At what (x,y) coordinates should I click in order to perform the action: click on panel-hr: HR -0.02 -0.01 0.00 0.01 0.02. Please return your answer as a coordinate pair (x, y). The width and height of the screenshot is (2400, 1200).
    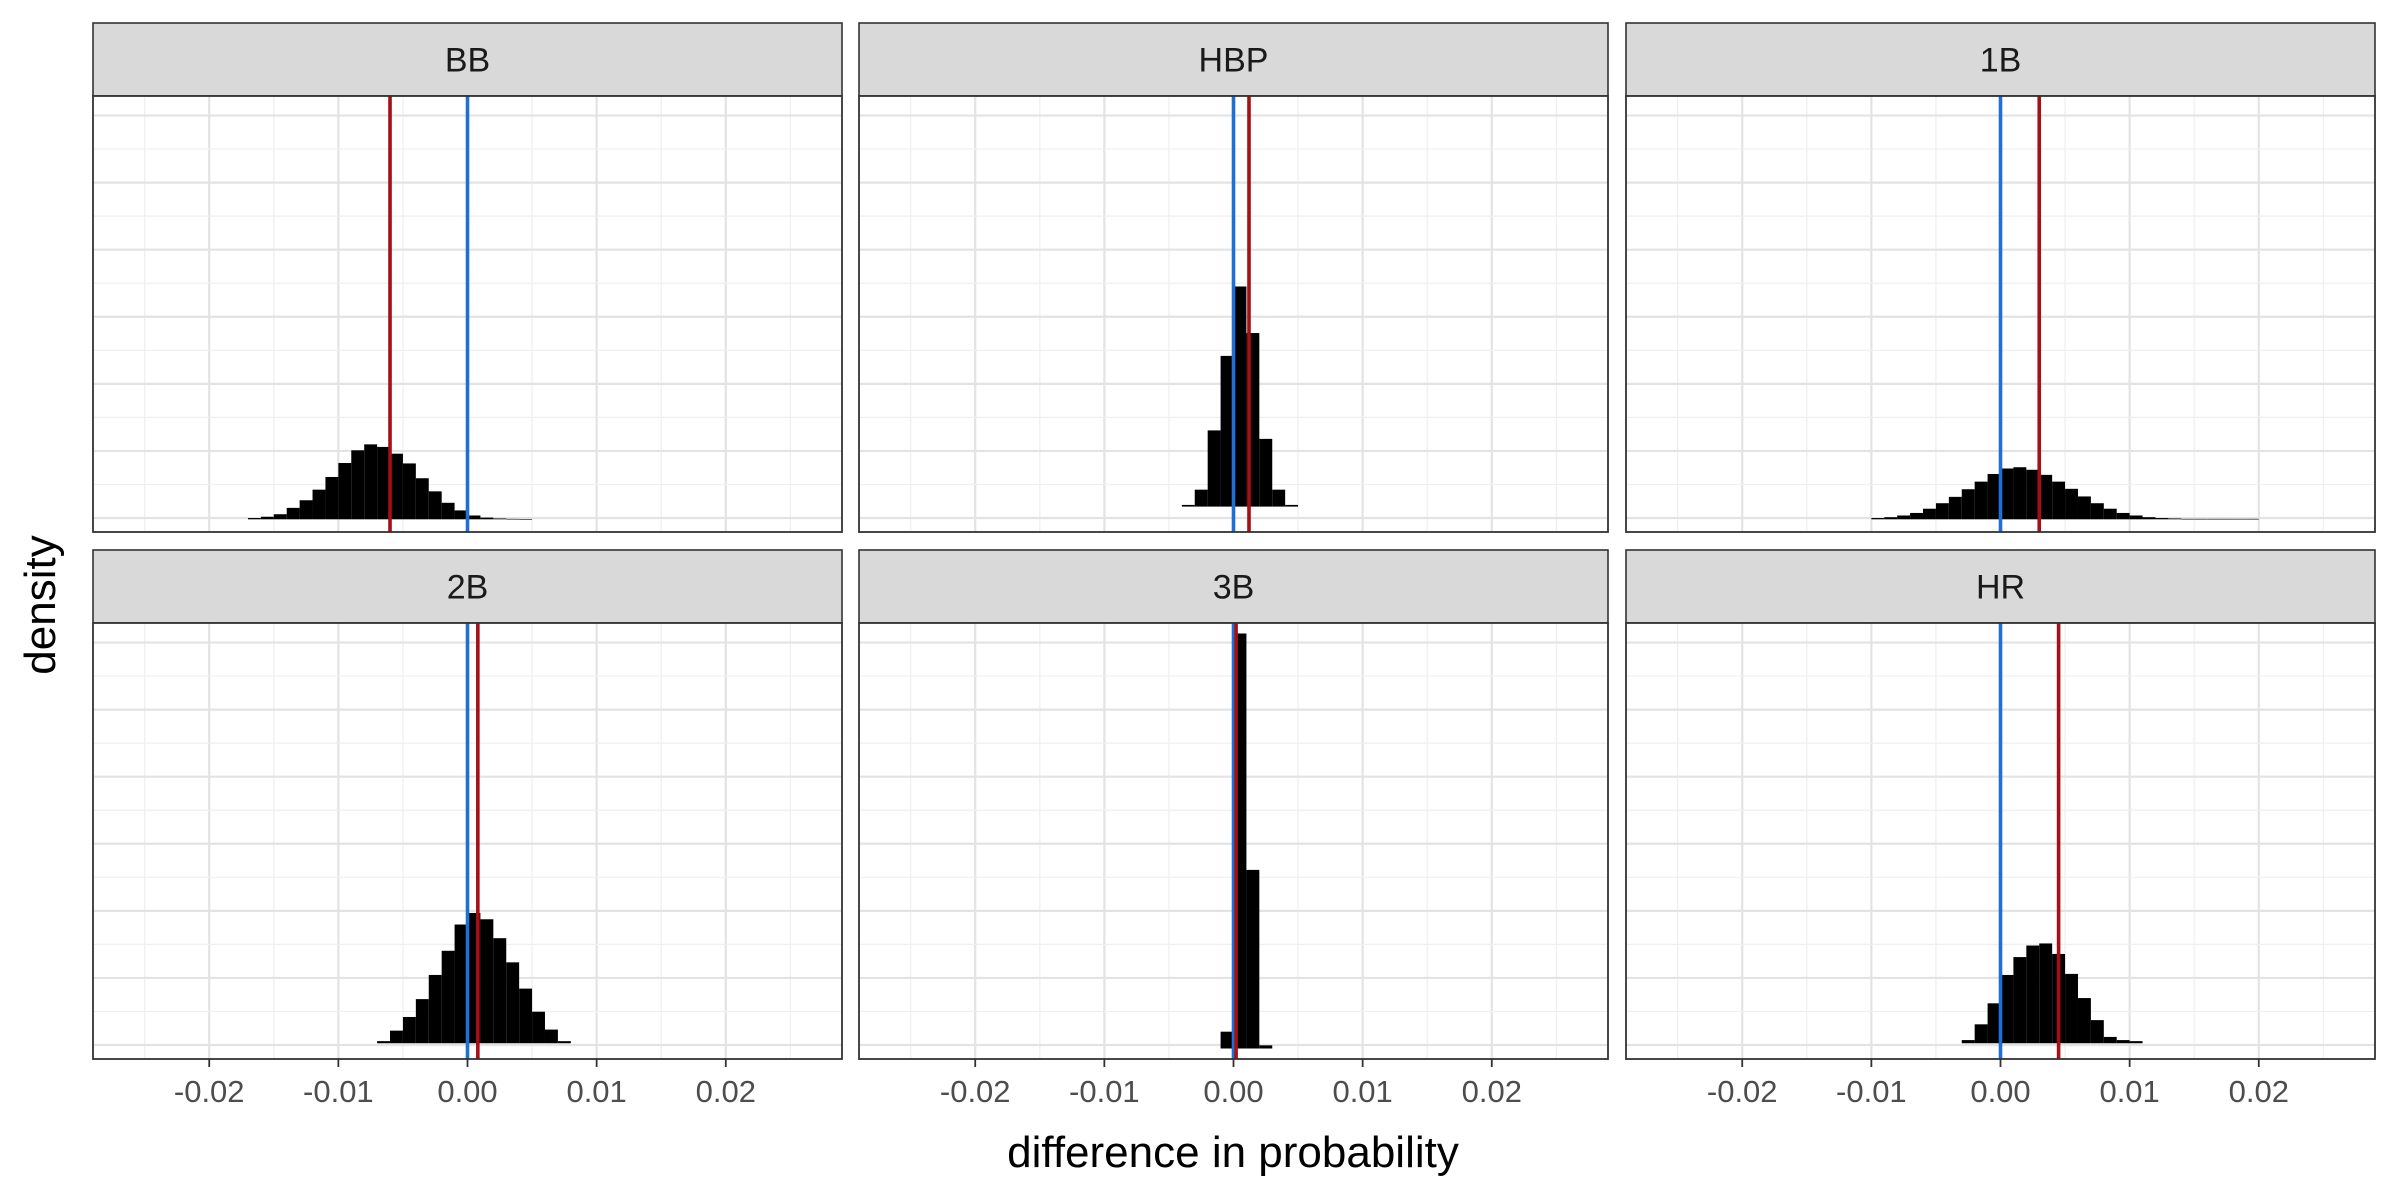
    Looking at the image, I should click on (2000, 829).